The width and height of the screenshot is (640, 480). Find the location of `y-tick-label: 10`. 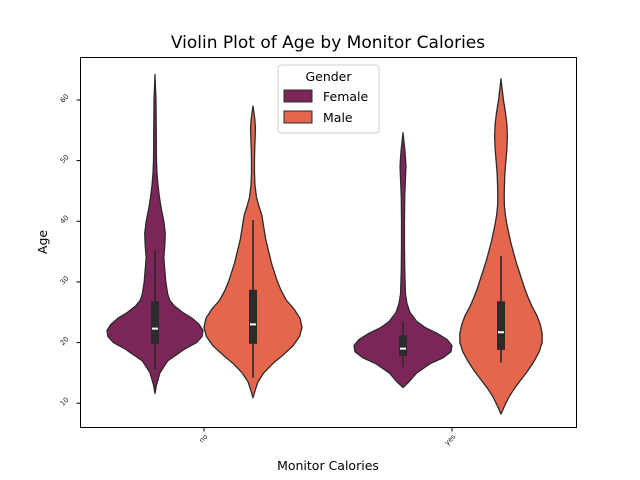

y-tick-label: 10 is located at coordinates (65, 402).